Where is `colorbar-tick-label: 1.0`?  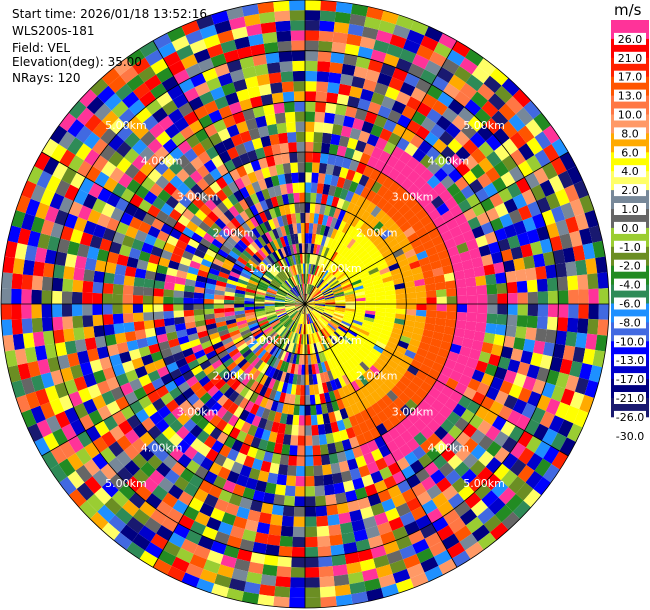
colorbar-tick-label: 1.0 is located at coordinates (630, 209).